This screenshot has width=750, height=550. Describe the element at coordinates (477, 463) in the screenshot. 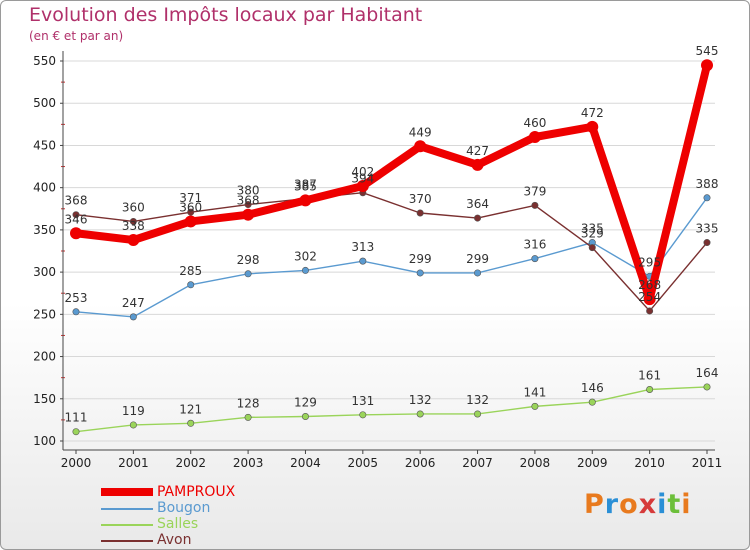

I see `x-tick-label: 2007` at that location.